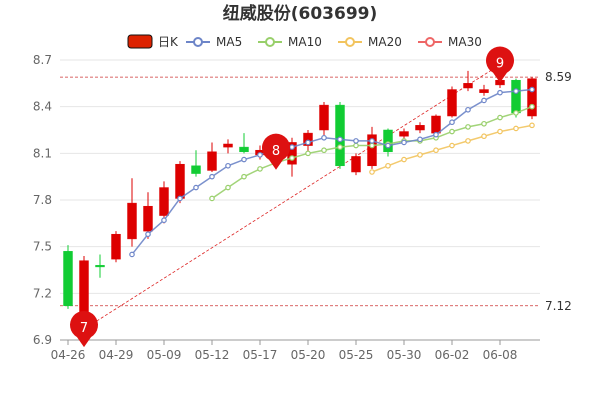 The image size is (600, 400). What do you see at coordinates (116, 355) in the screenshot?
I see `x-tick-label: 04-29` at bounding box center [116, 355].